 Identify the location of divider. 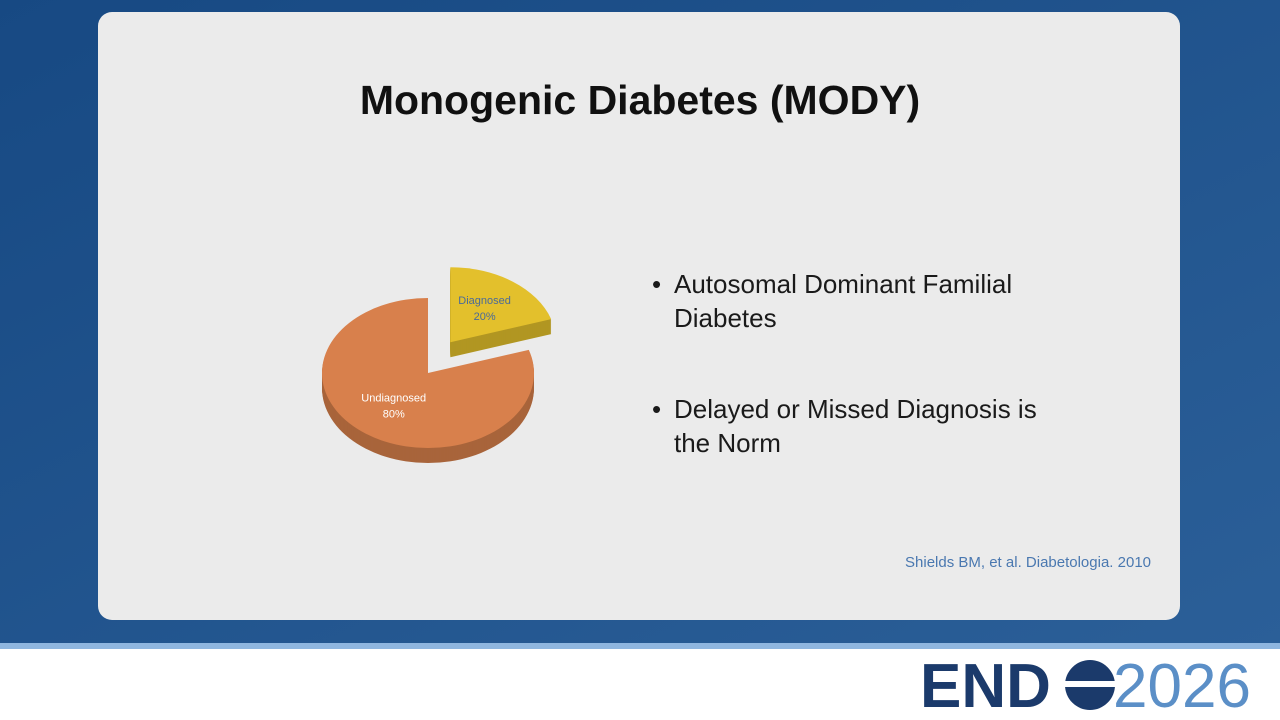
(640, 646).